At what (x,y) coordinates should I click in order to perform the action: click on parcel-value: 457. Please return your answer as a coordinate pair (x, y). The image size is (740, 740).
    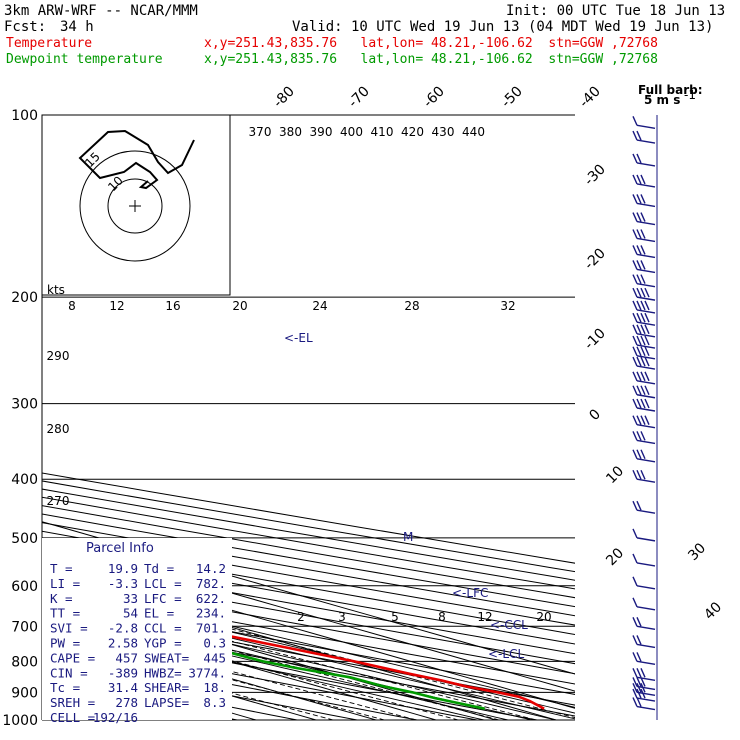
    Looking at the image, I should click on (126, 657).